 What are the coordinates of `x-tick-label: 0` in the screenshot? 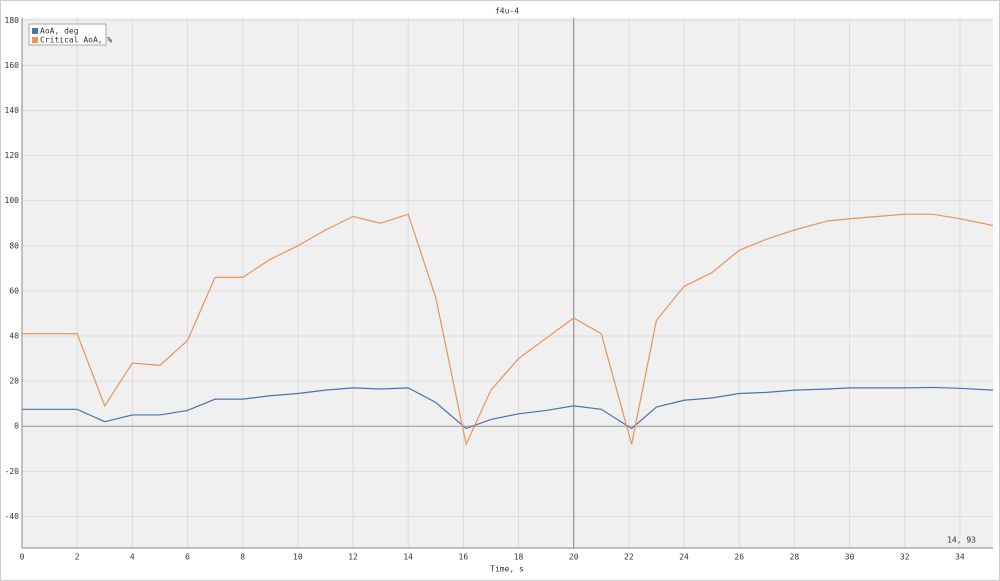 It's located at (22, 557).